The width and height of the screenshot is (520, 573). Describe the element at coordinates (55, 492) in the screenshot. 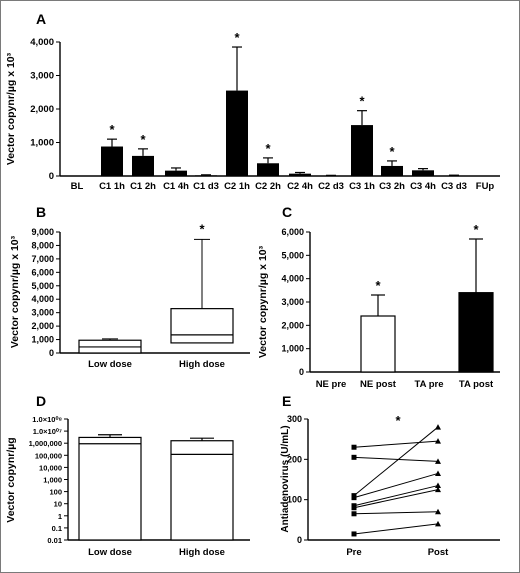

I see `panel-d-y-tick-label: 100` at that location.